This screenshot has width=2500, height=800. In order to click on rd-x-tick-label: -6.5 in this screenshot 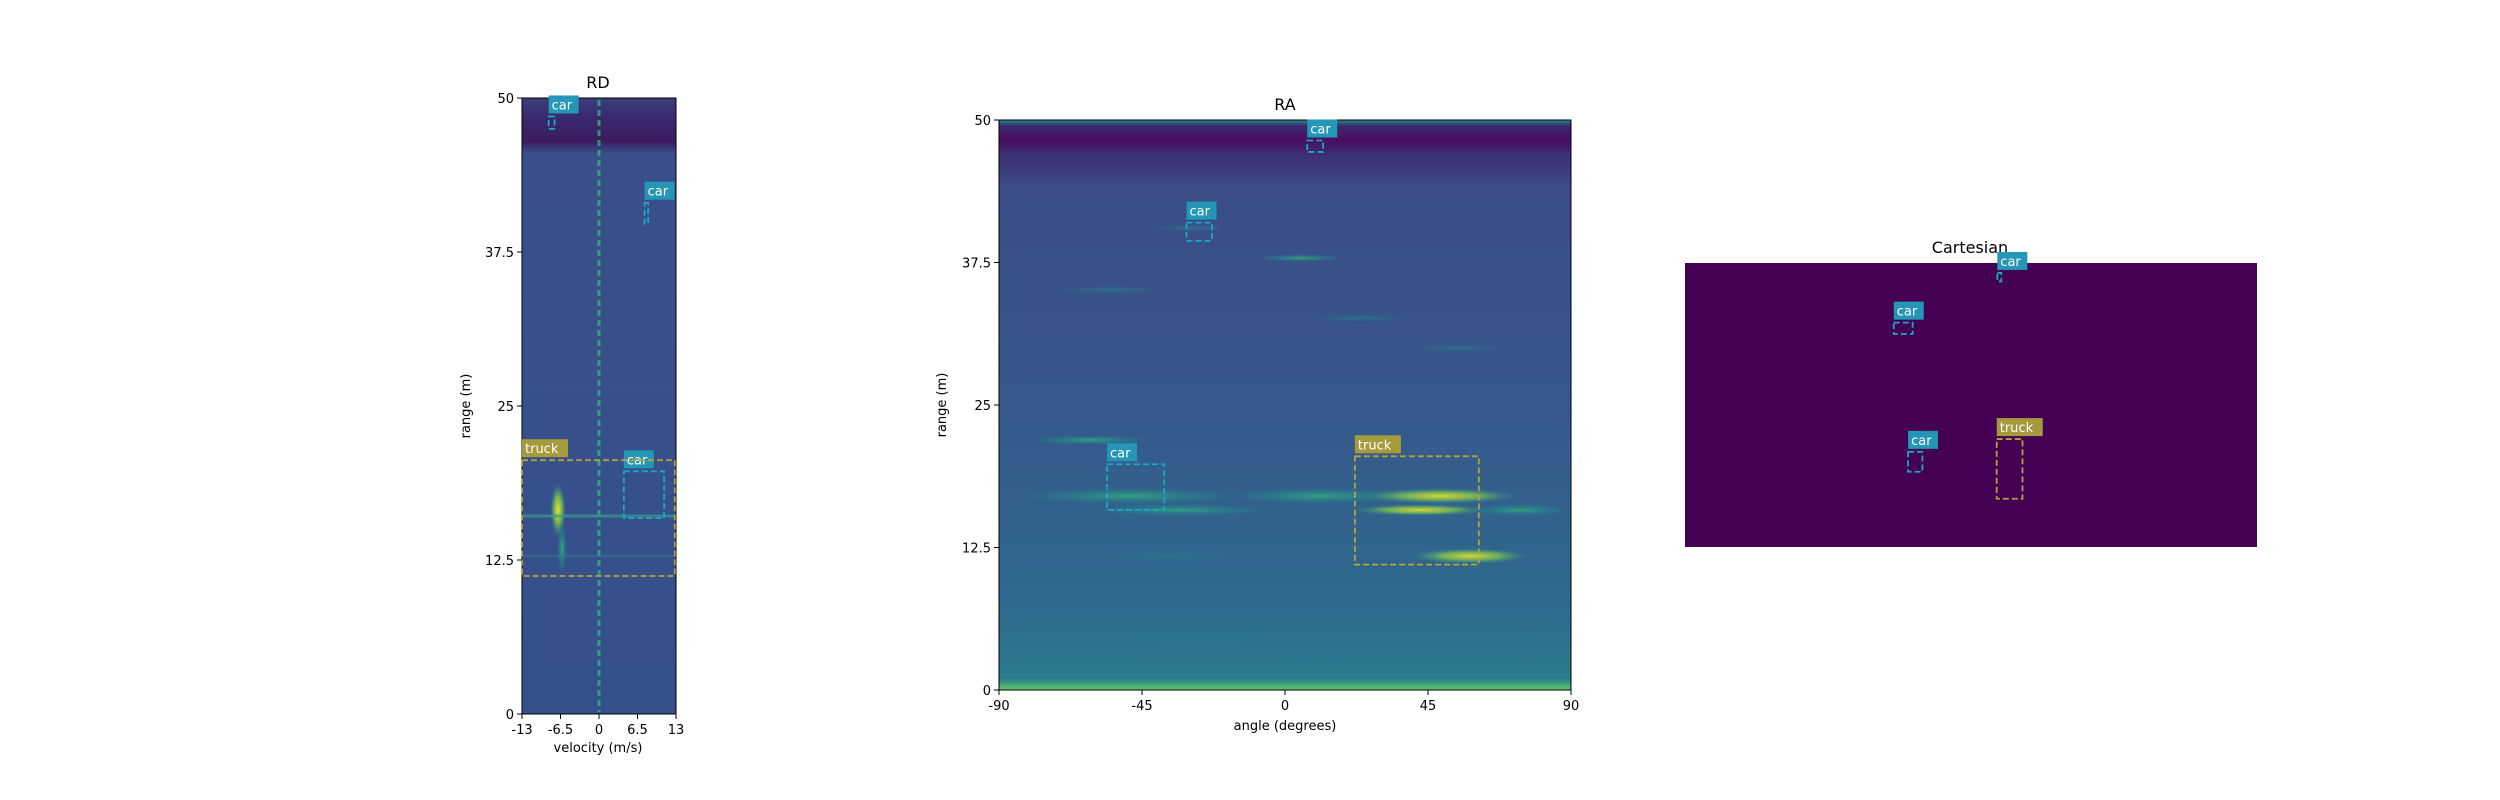, I will do `click(560, 730)`.